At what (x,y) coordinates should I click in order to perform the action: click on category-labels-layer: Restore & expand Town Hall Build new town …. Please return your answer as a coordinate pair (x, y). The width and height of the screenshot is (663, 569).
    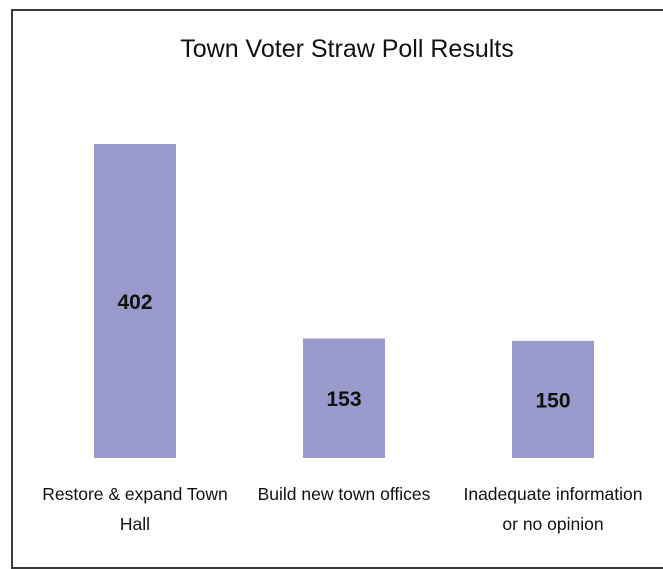
    Looking at the image, I should click on (342, 509).